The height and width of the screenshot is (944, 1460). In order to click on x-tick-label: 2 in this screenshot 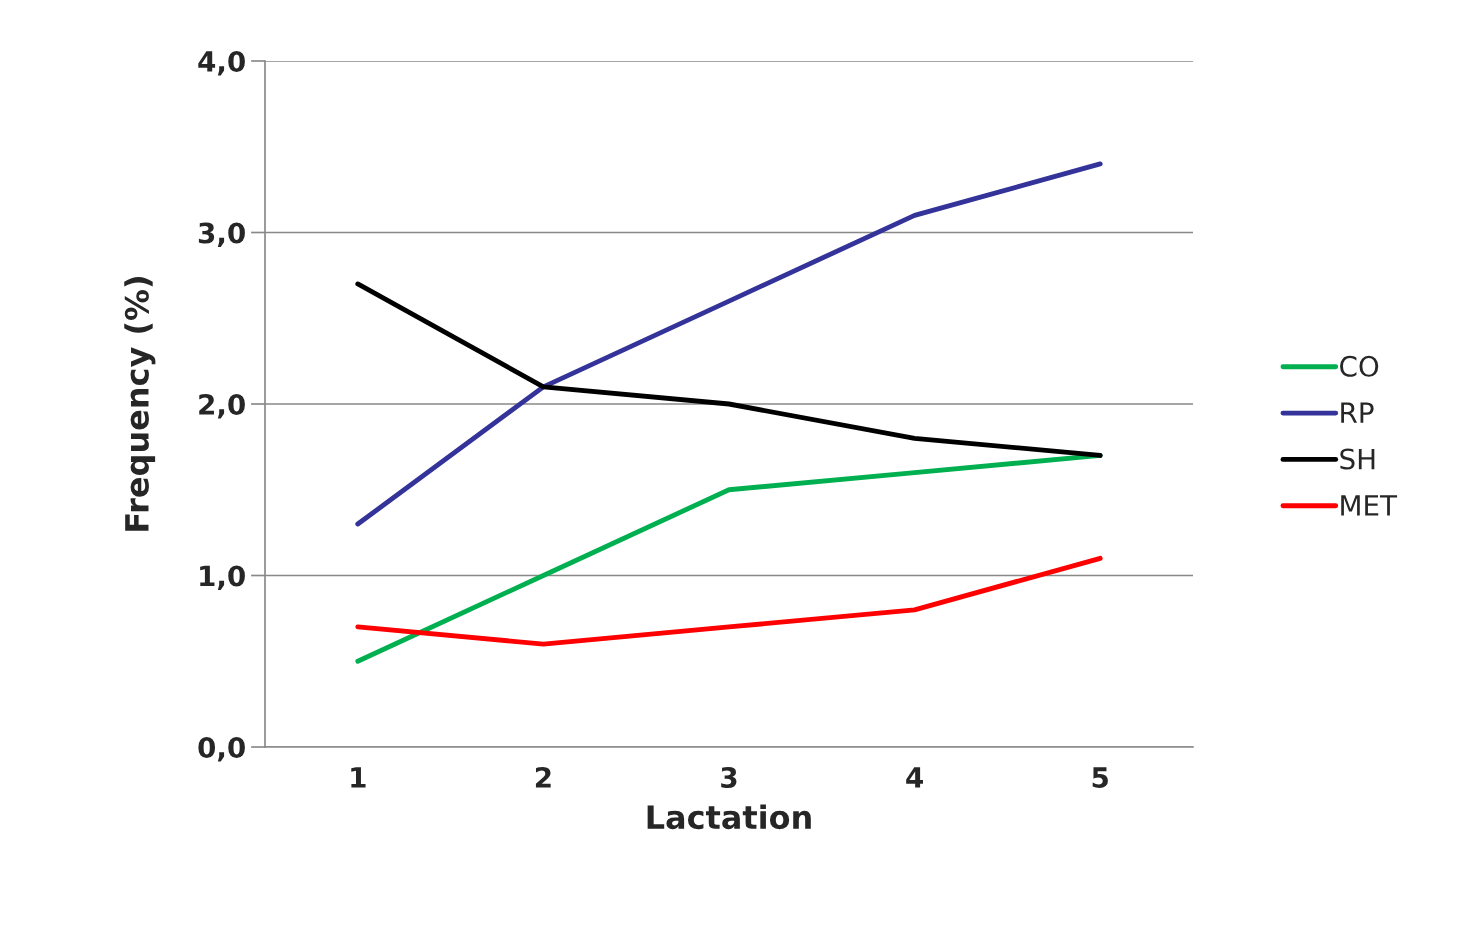, I will do `click(543, 777)`.